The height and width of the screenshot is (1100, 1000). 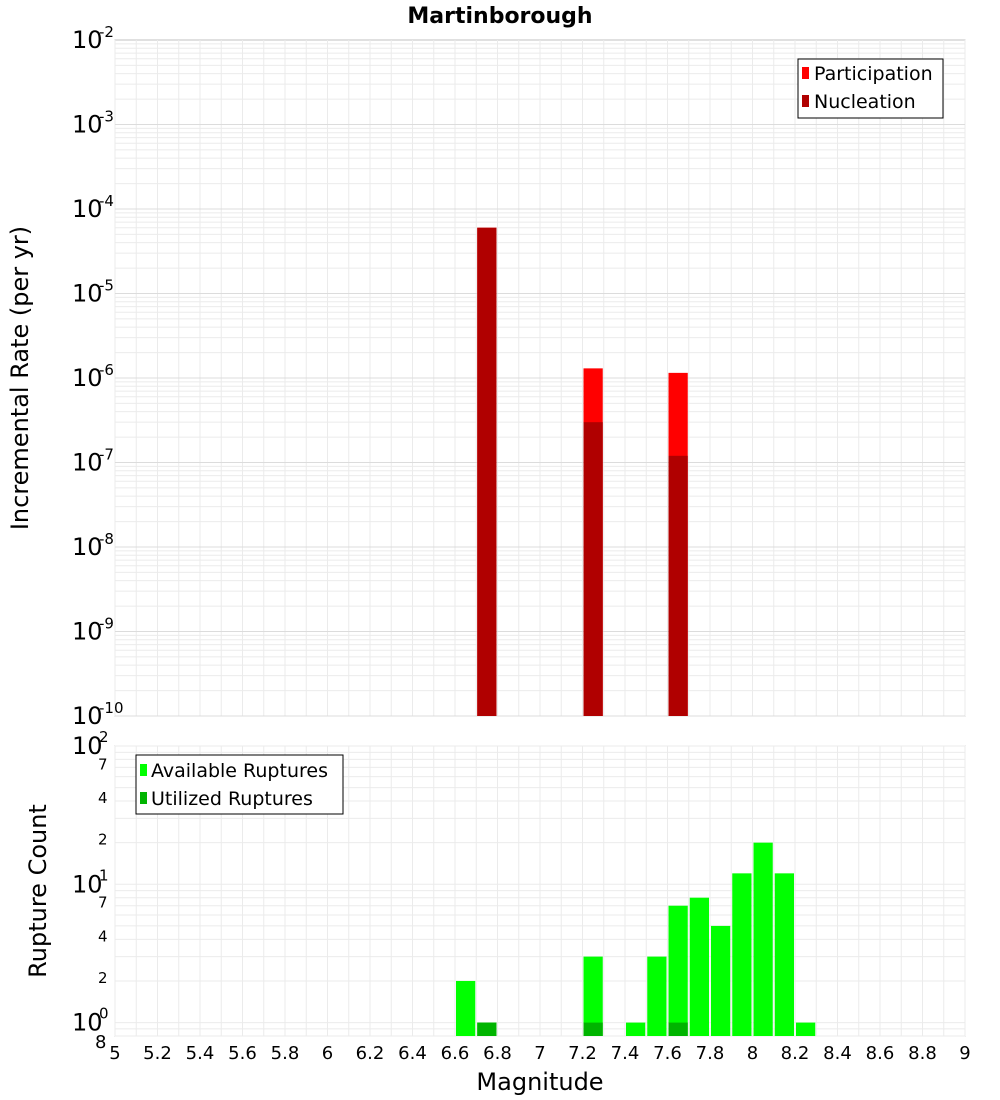 What do you see at coordinates (106, 624) in the screenshot?
I see `top-y-tick-exponent: -9` at bounding box center [106, 624].